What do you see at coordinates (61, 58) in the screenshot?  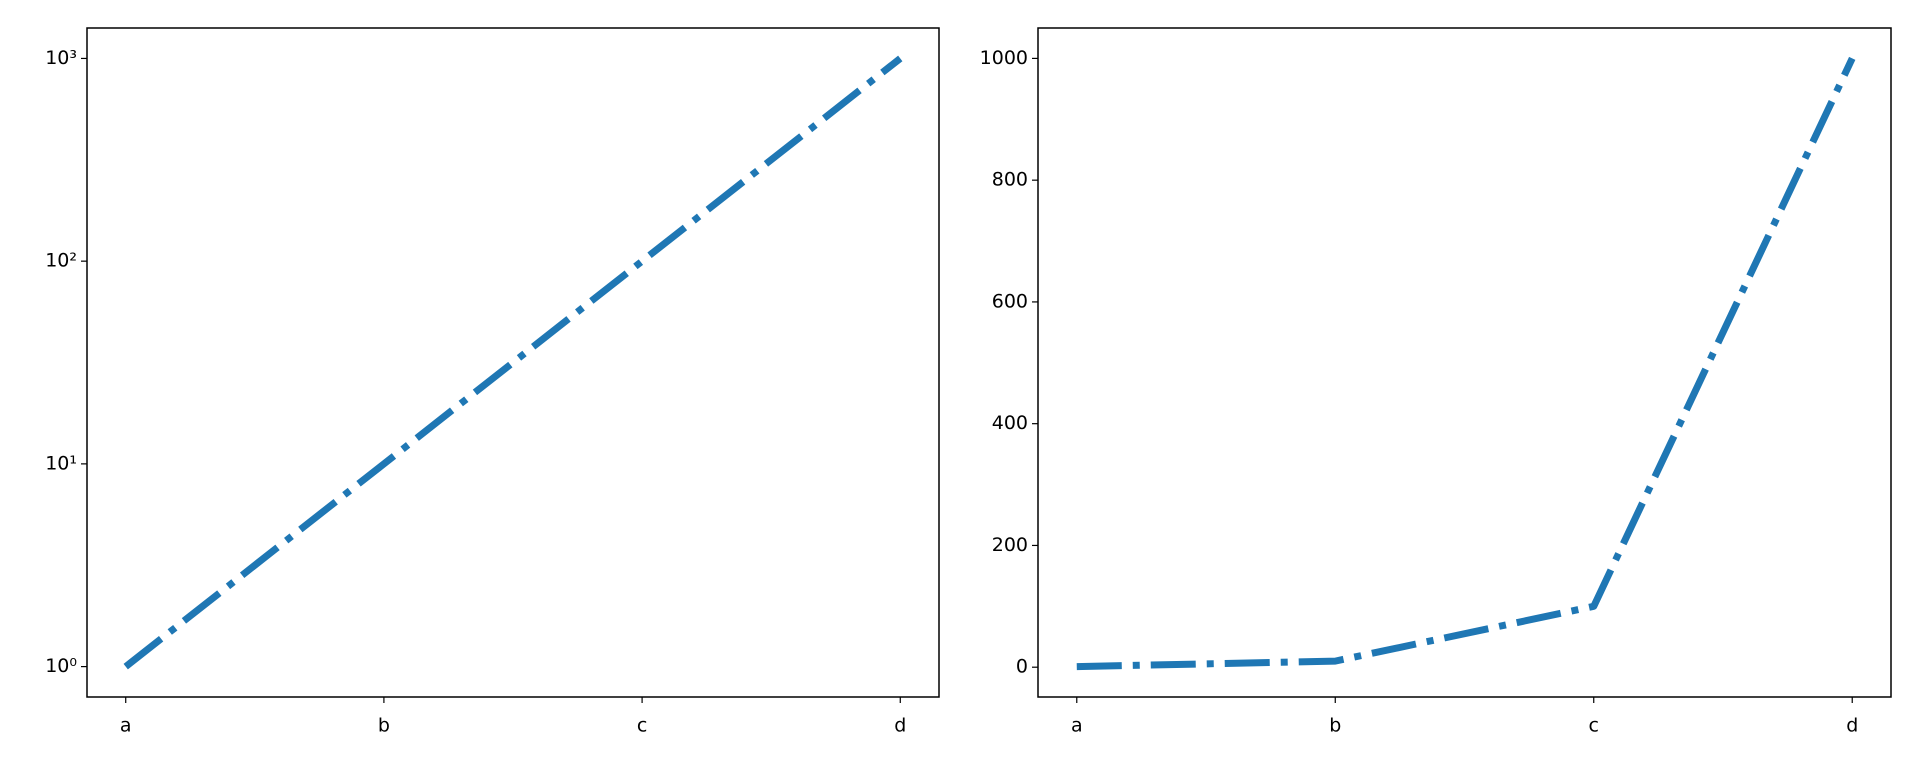 I see `y-tick-label: 10³` at bounding box center [61, 58].